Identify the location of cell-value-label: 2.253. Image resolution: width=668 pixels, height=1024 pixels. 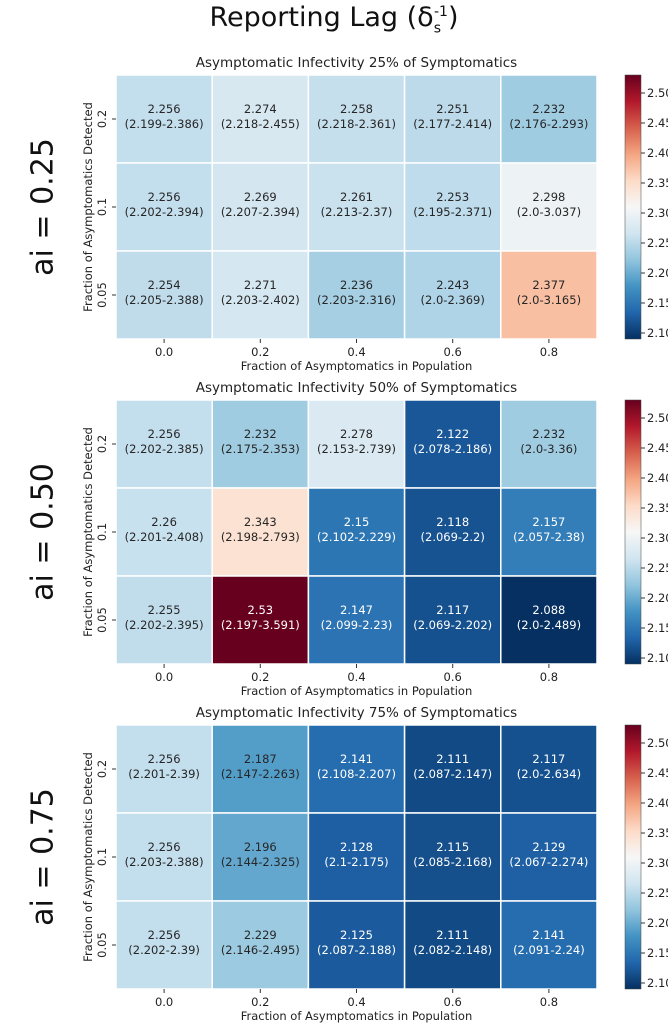
(452, 197).